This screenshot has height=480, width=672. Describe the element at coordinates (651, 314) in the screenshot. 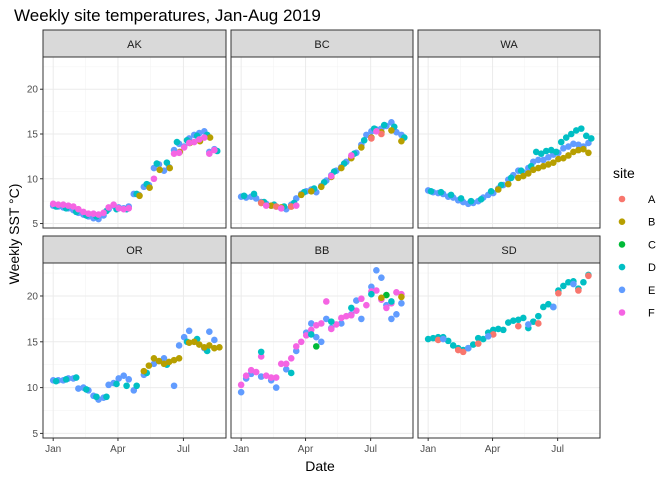

I see `legend-label: F` at that location.